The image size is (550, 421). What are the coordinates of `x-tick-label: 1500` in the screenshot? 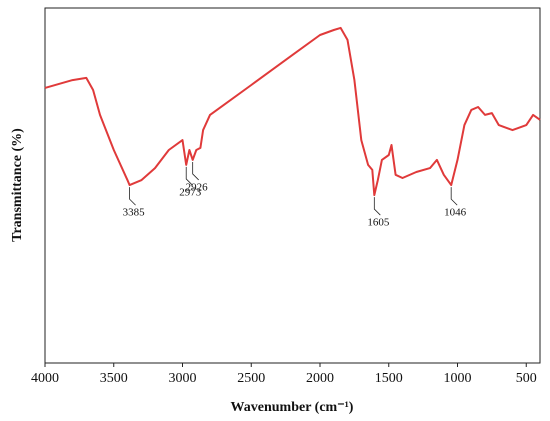 It's located at (389, 378).